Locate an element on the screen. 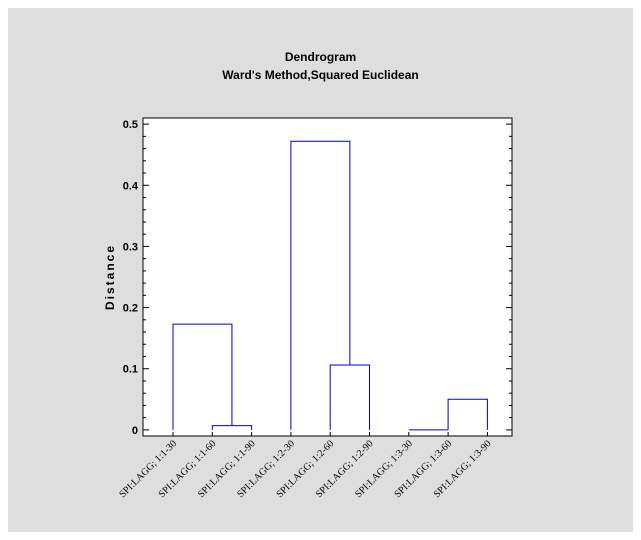 This screenshot has height=540, width=641. chart-title: Dendrogram is located at coordinates (320, 57).